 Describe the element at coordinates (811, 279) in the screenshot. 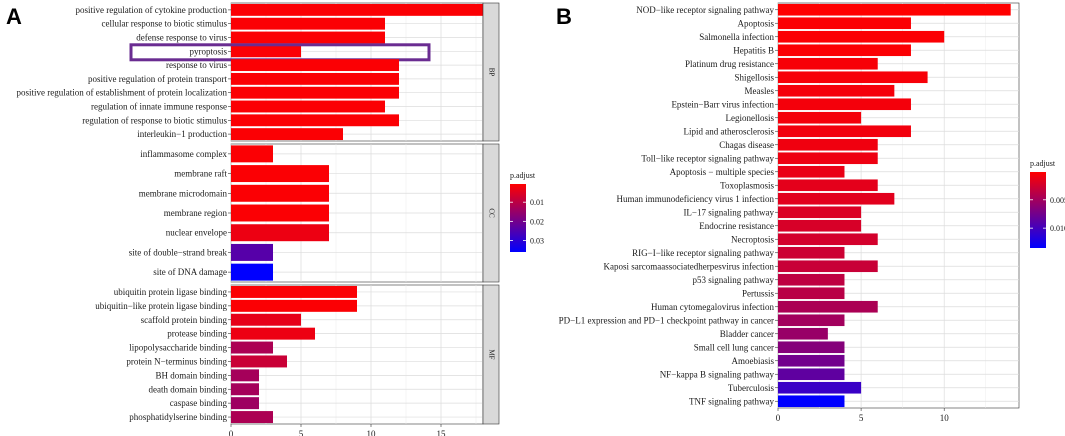

I see `bar-p53-signaling-pathway: p53 signaling pathway: 4` at that location.